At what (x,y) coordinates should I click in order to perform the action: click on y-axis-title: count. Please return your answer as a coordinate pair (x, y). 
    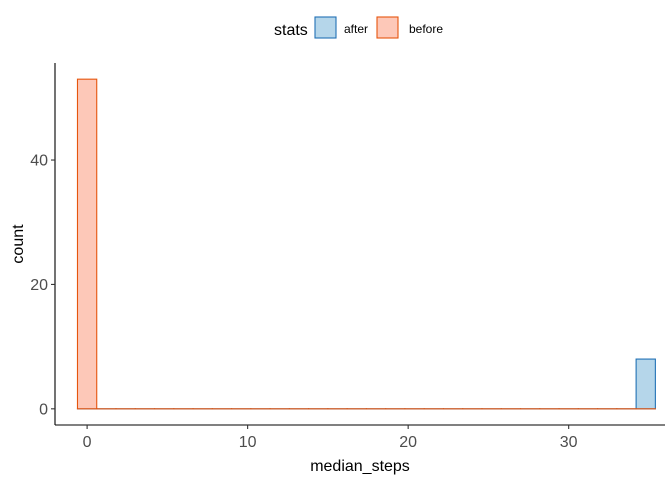
    Looking at the image, I should click on (18, 244).